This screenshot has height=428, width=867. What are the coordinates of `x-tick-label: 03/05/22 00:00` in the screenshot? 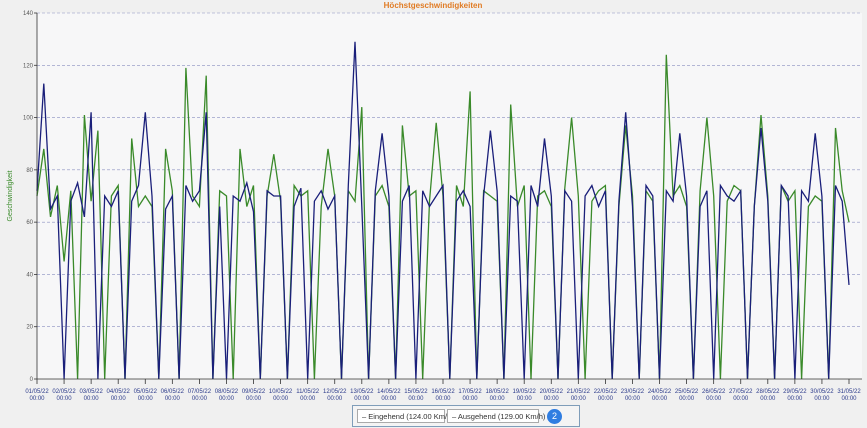 It's located at (91, 395).